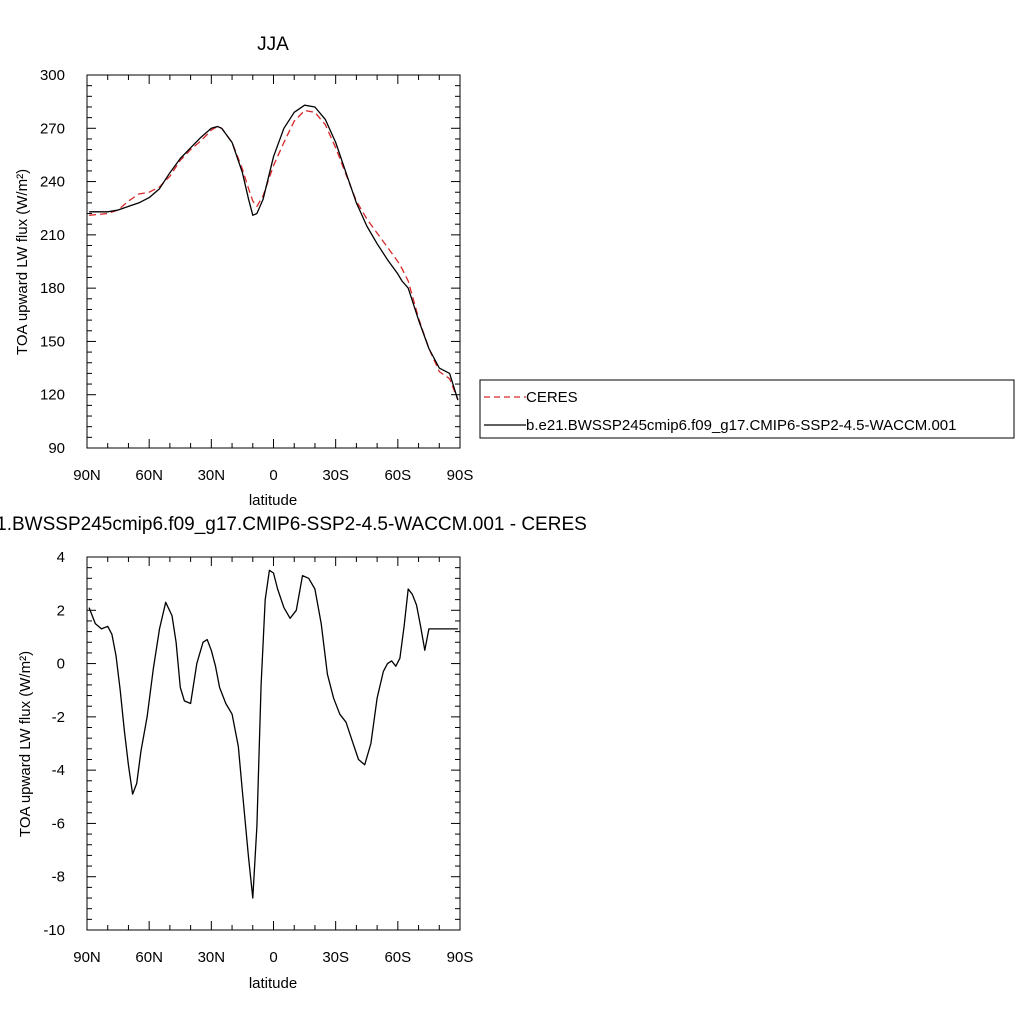 The height and width of the screenshot is (1024, 1024). I want to click on bottom-difference-line, so click(273, 734).